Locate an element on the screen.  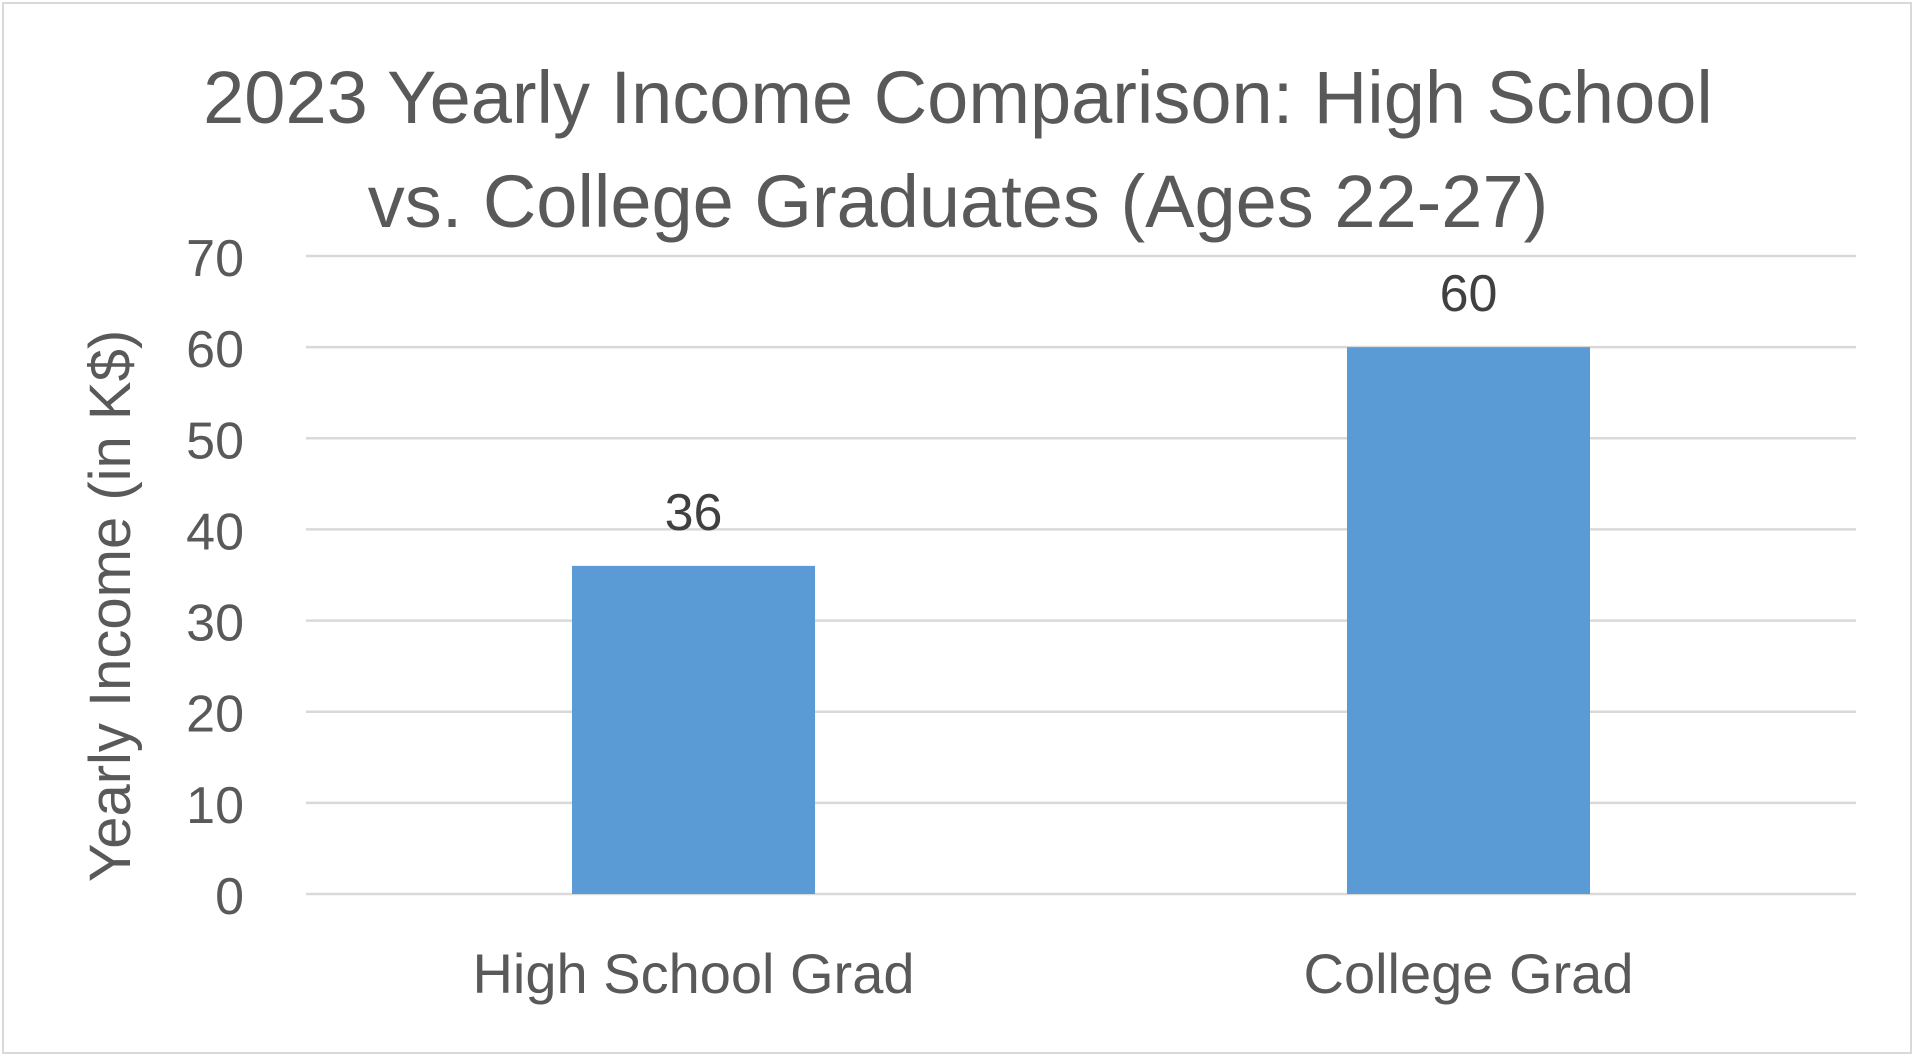
y-tick-label-40: 40 is located at coordinates (215, 532).